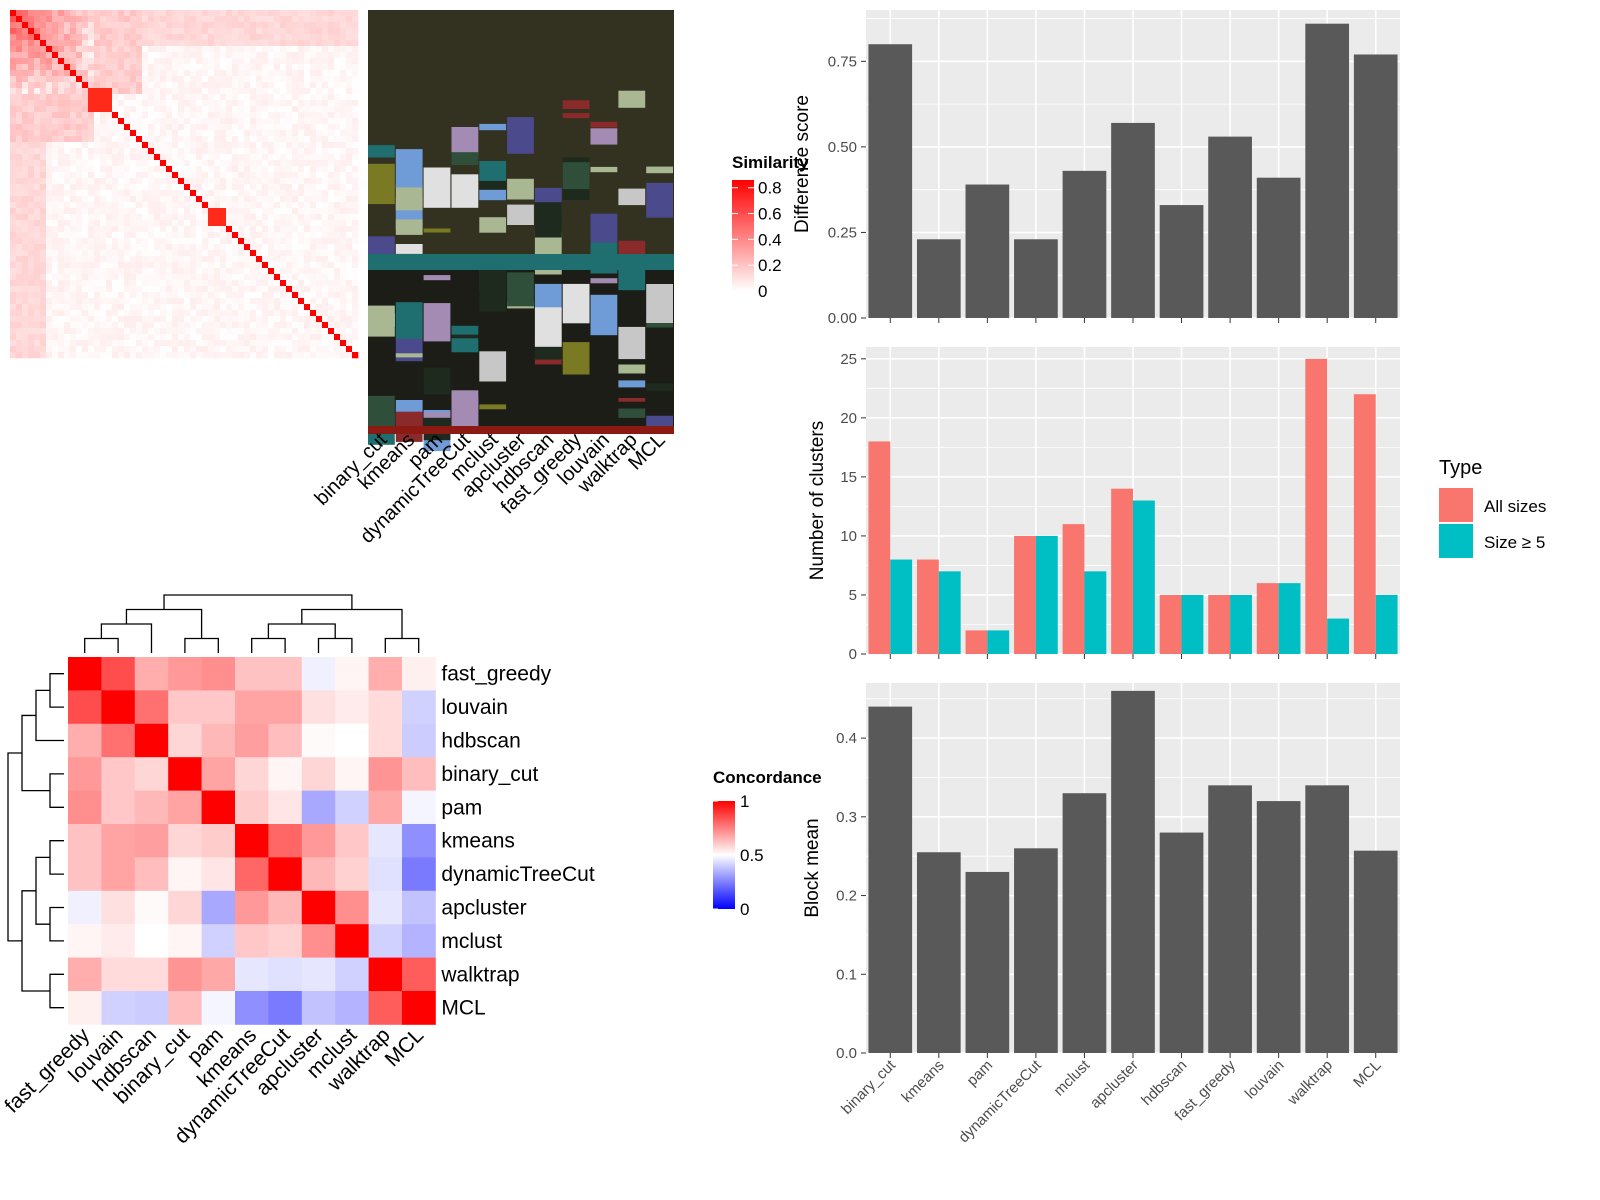 This screenshot has width=1600, height=1200. Describe the element at coordinates (252, 841) in the screenshot. I see `concordance-matrix` at that location.